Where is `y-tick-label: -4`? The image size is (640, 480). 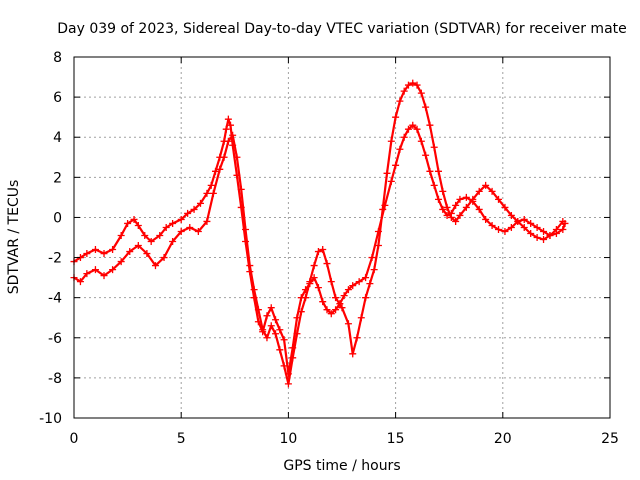 y-tick-label: -4 is located at coordinates (55, 299).